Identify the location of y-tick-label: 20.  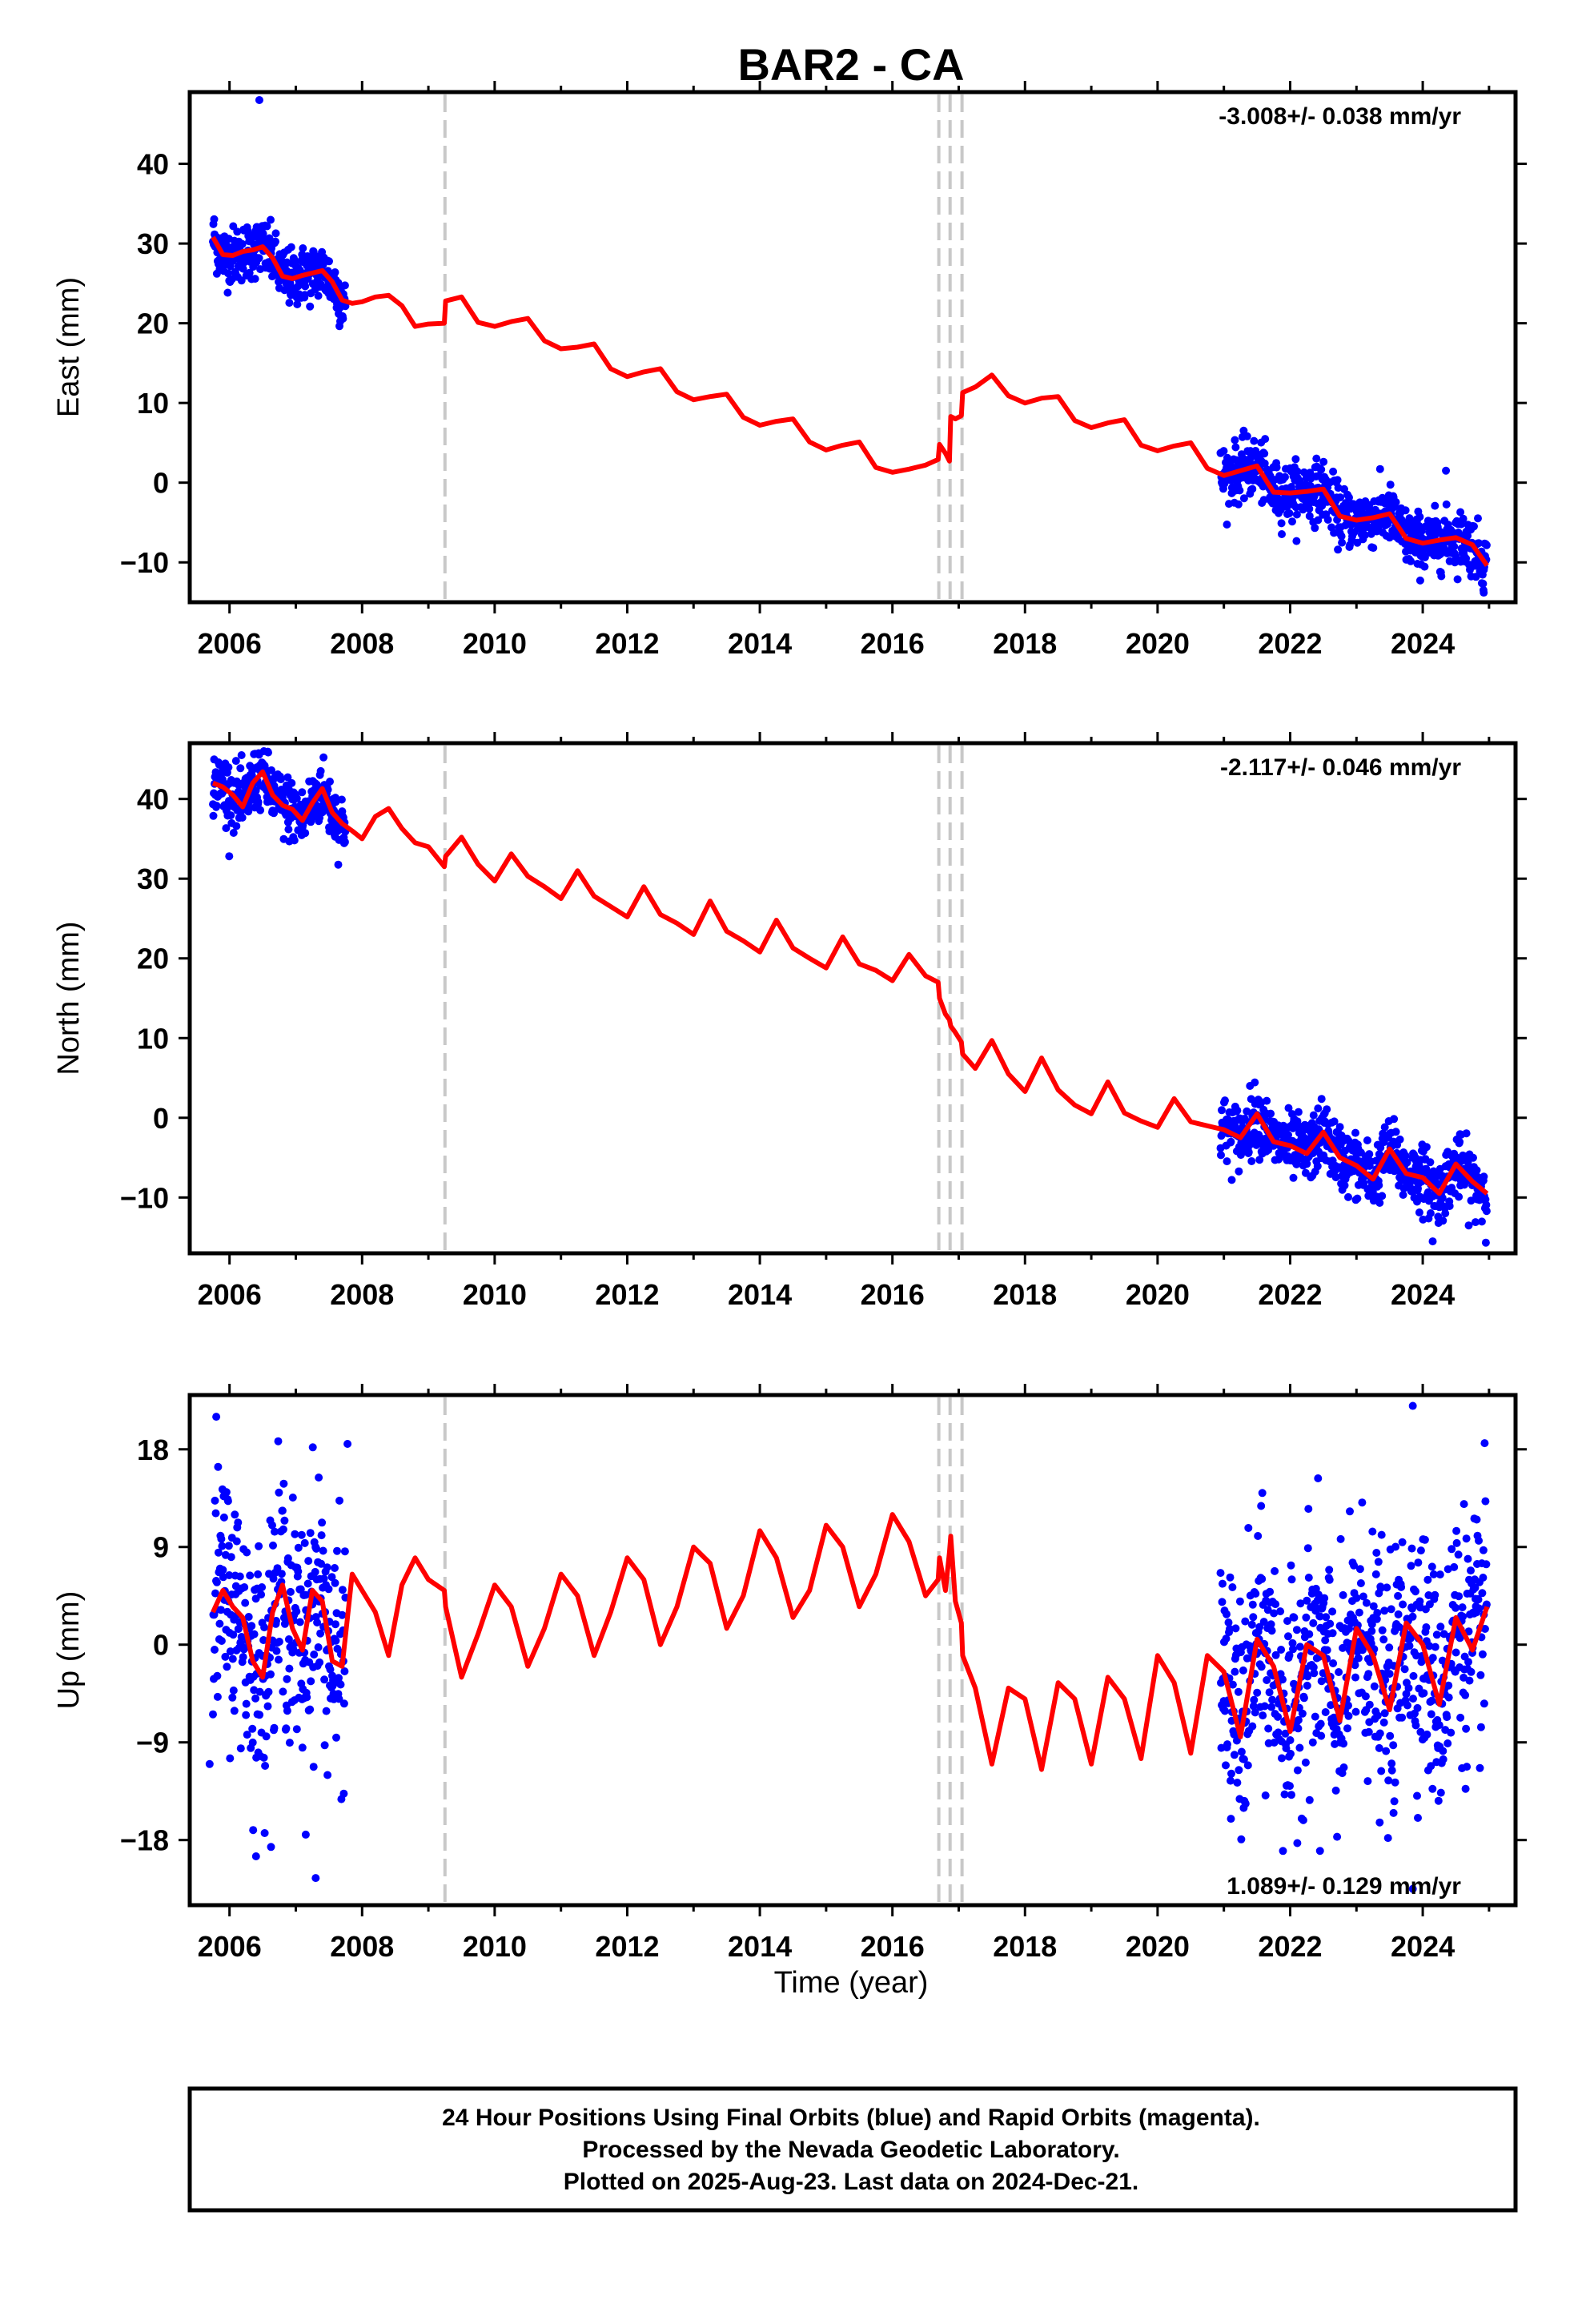
(153, 324).